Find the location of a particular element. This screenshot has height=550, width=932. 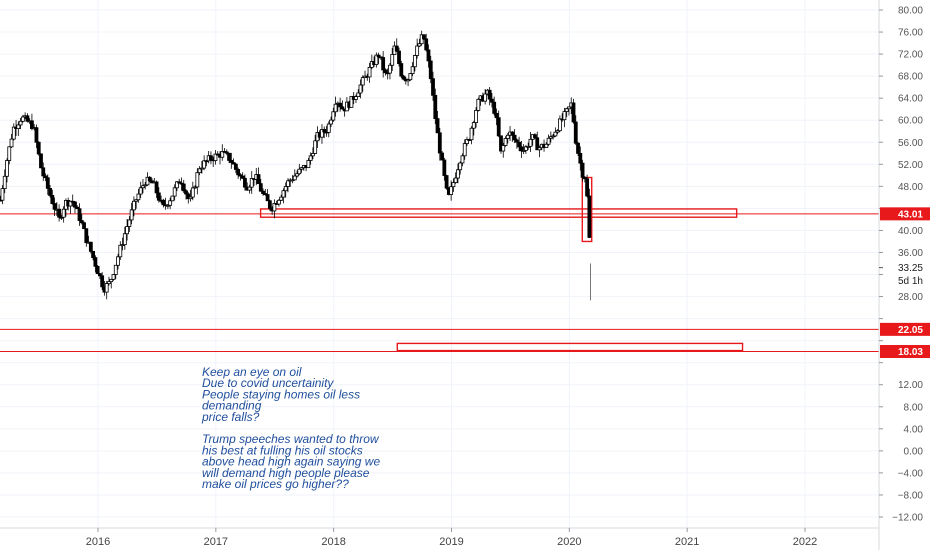

x-tick-label: 2022 is located at coordinates (805, 542).